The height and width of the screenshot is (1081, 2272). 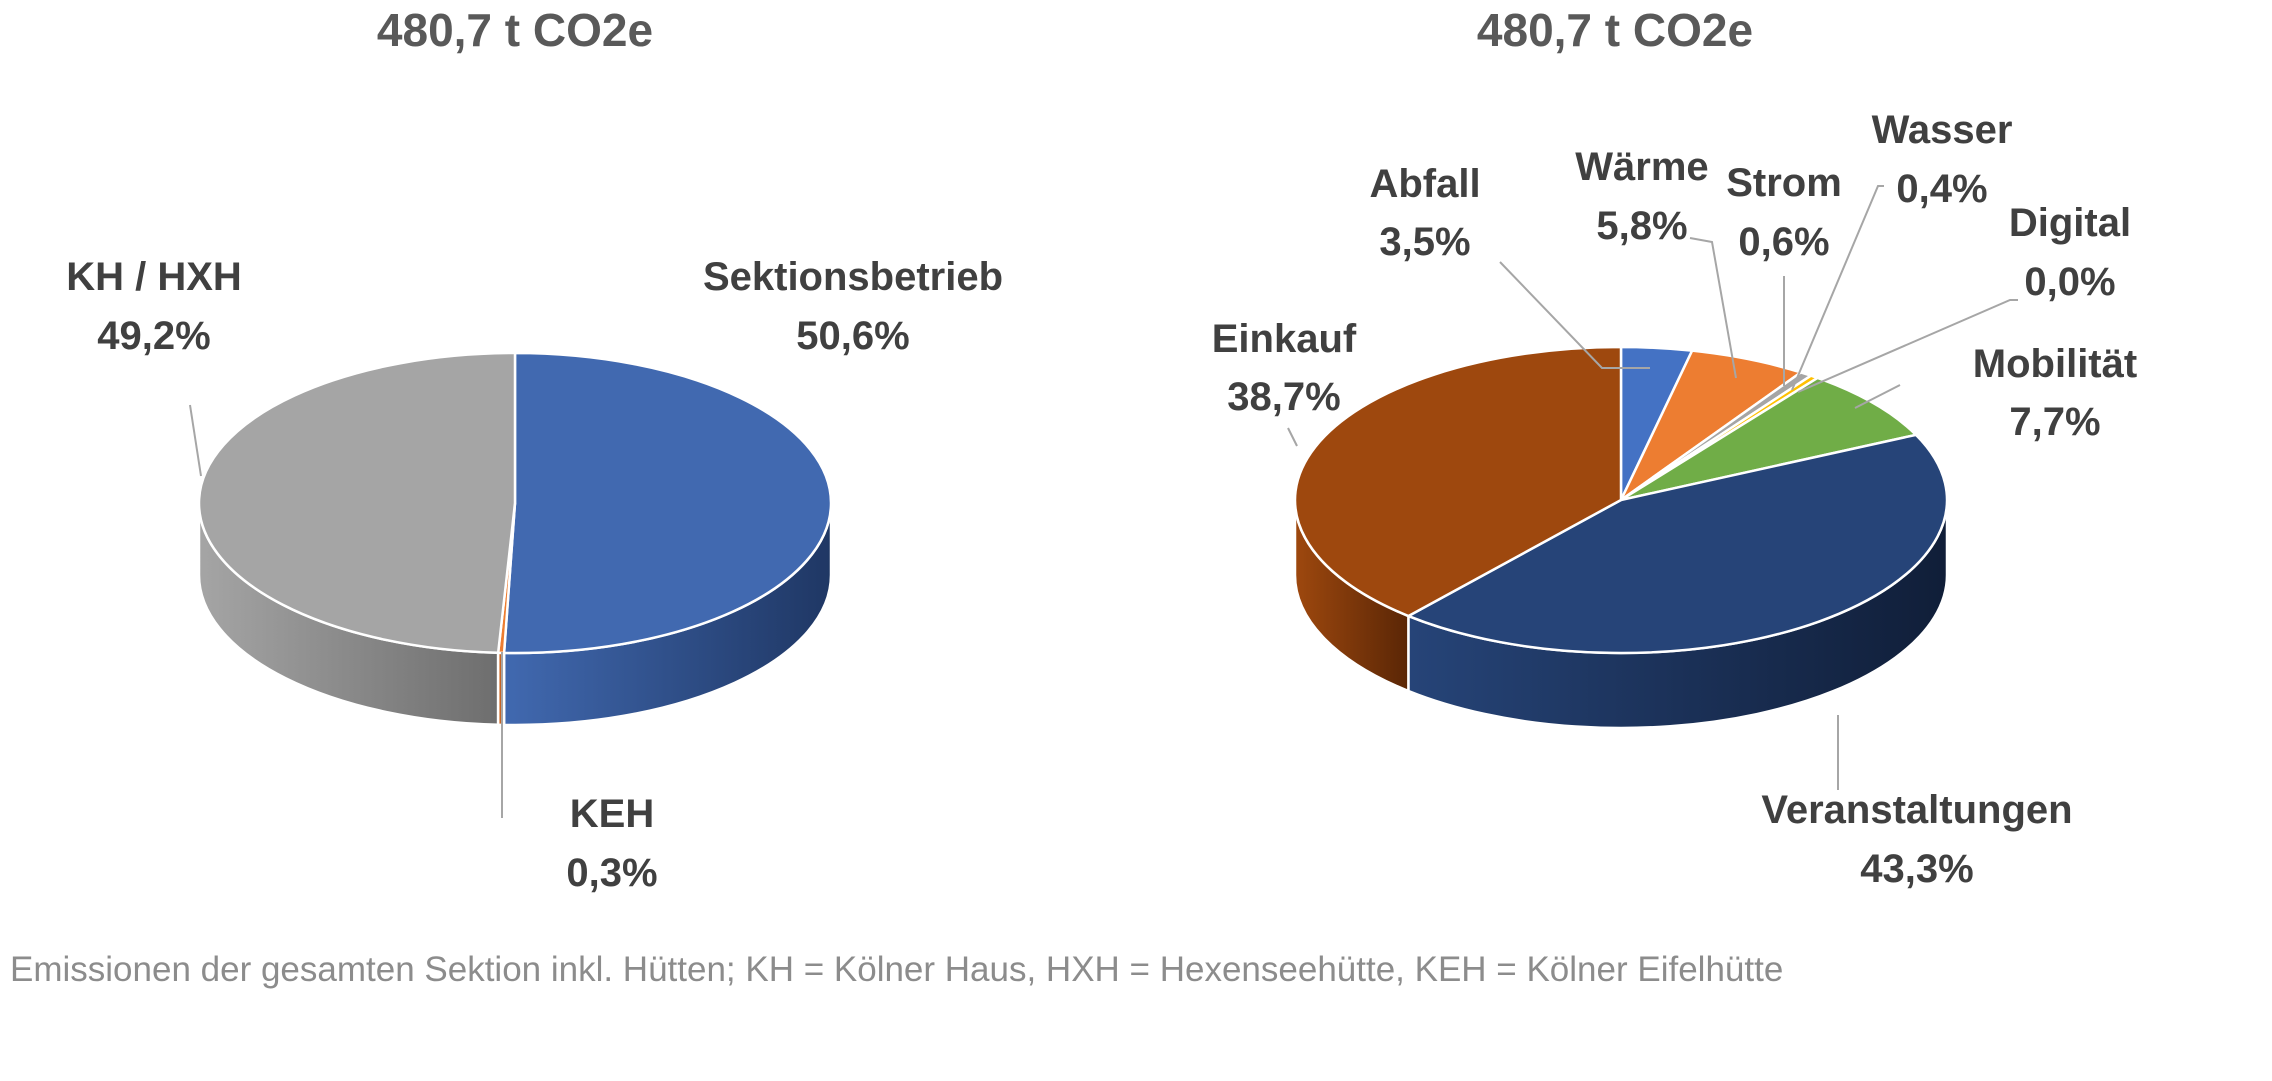 I want to click on leader-line-digital, so click(x=1907, y=346).